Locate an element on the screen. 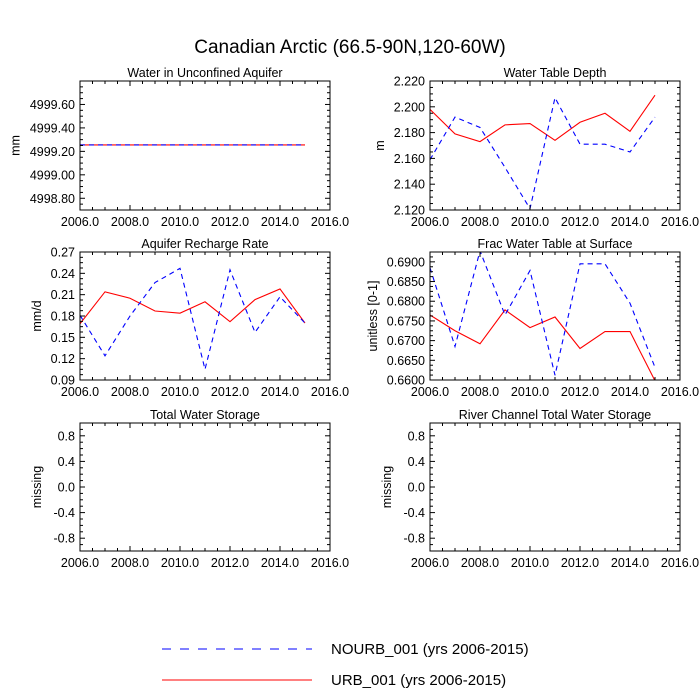  panel-title: Water in Unconfined Aquifer is located at coordinates (204, 73).